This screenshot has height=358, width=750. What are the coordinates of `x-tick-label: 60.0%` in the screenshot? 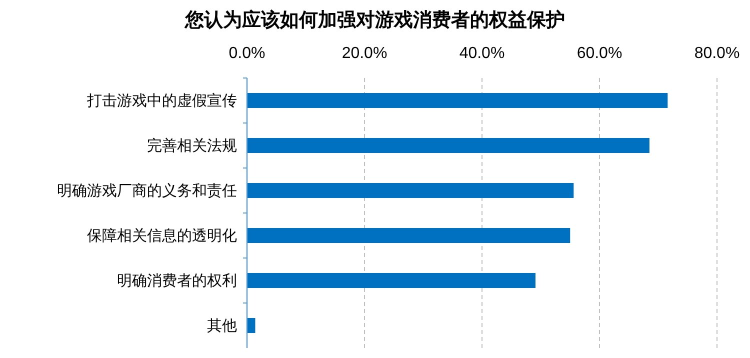 It's located at (599, 53).